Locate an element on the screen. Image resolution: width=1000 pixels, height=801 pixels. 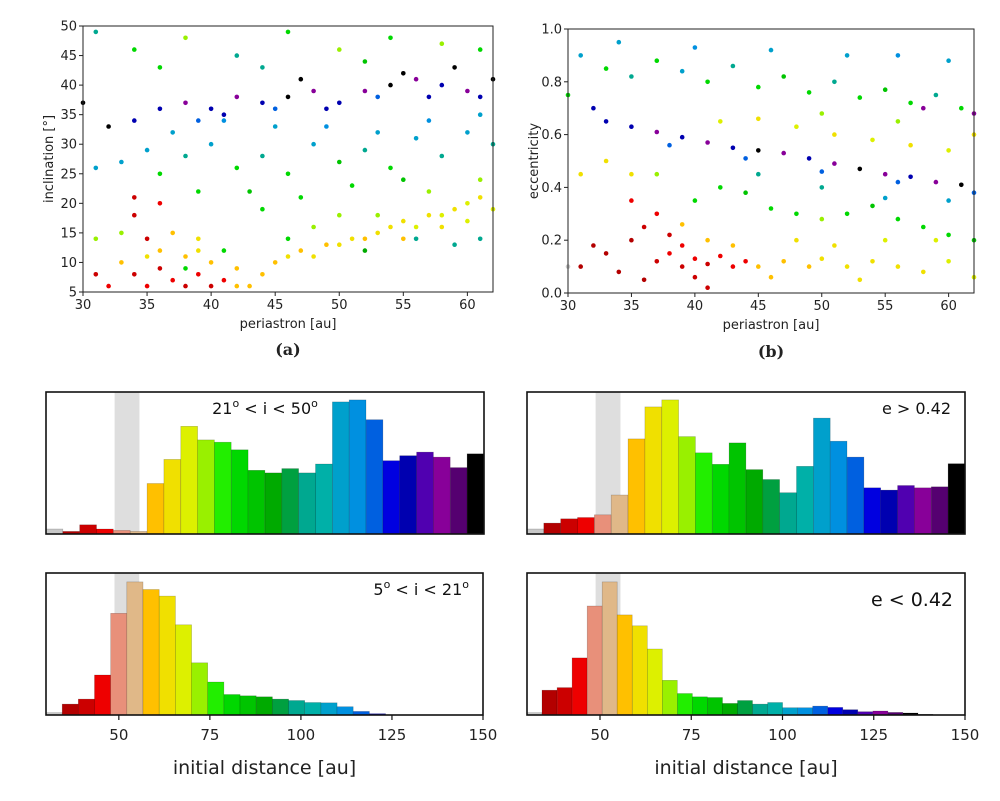
x-tick-label: 55 is located at coordinates (885, 306).